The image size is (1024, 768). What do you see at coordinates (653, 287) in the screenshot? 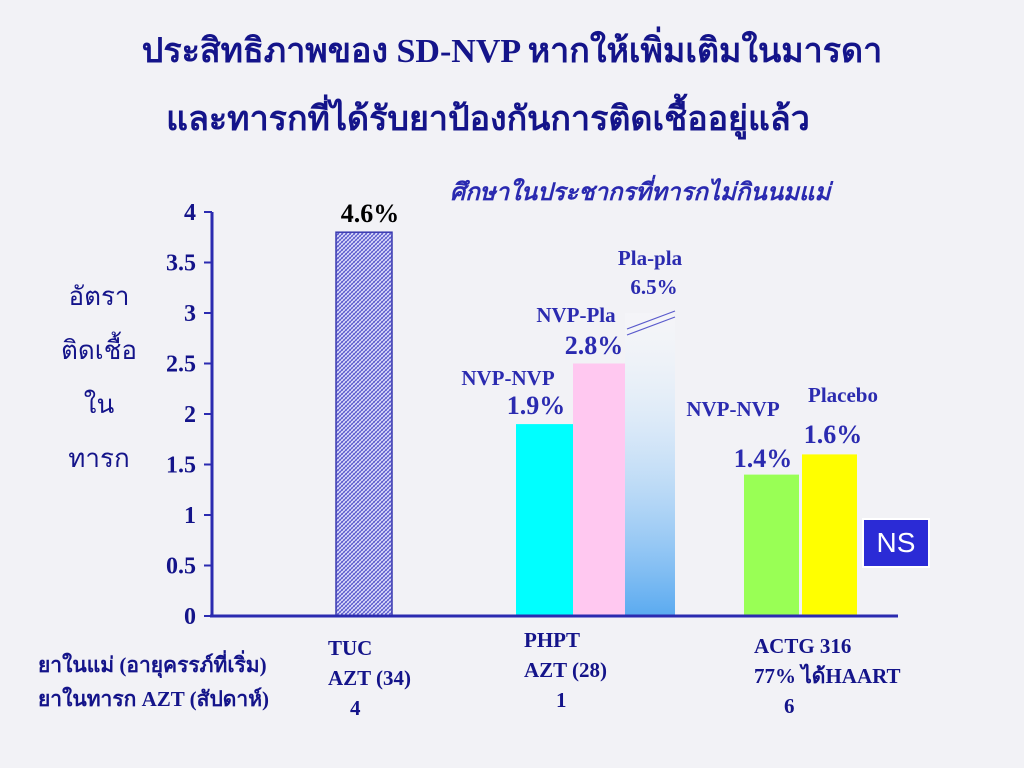
I see `bar-value-label: 6.5%` at bounding box center [653, 287].